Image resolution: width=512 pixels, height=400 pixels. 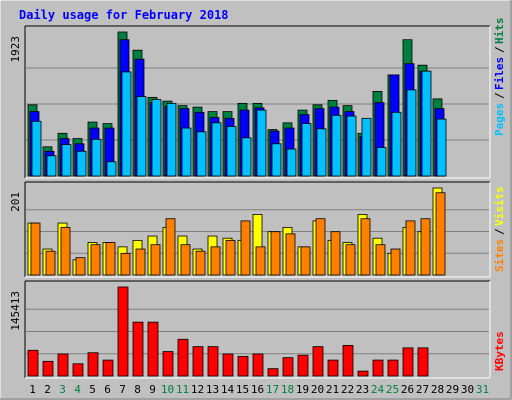 I want to click on x-tick-label-17: 17, so click(x=272, y=389).